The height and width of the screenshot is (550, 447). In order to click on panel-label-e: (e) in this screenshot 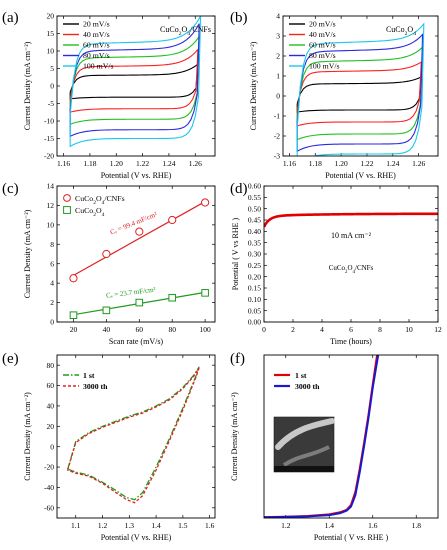, I will do `click(10, 359)`.